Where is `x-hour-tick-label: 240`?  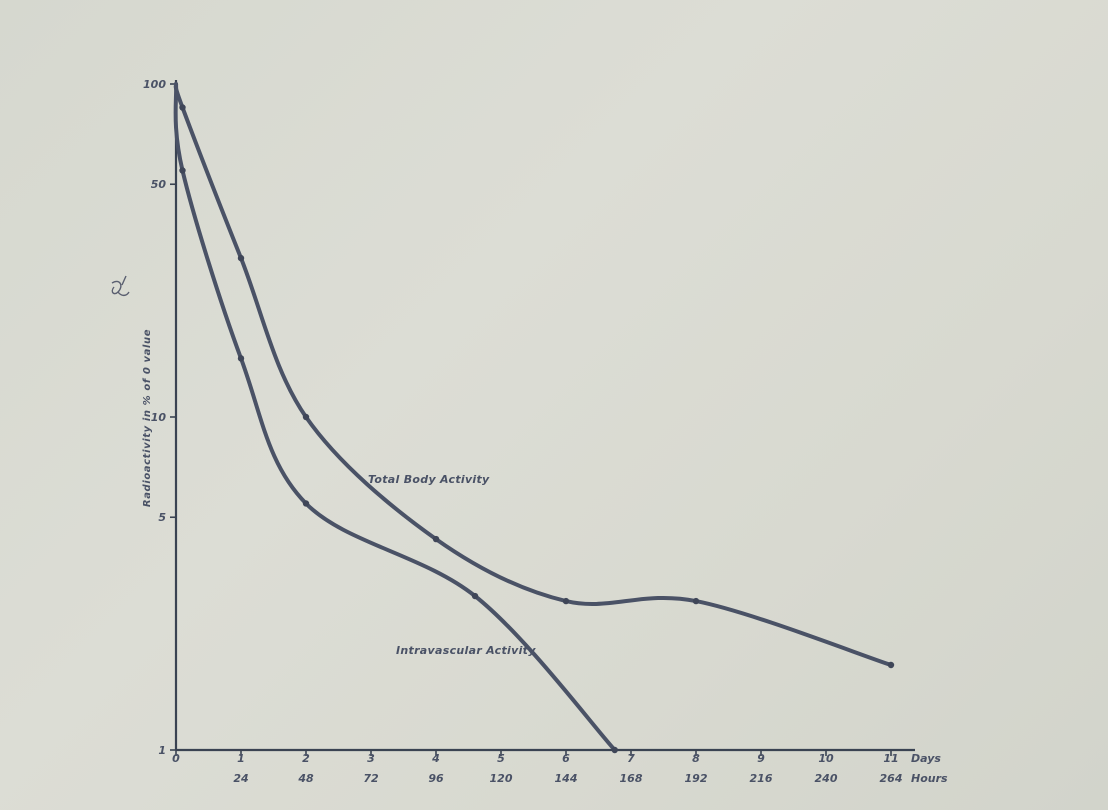
x-hour-tick-label: 240 is located at coordinates (826, 778).